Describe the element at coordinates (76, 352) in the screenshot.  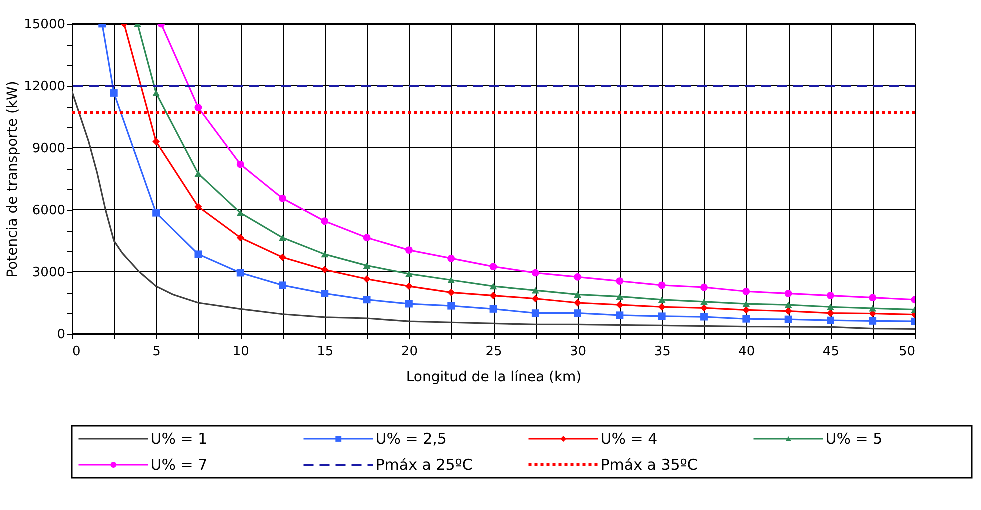
I see `x-tick-label: 0` at that location.